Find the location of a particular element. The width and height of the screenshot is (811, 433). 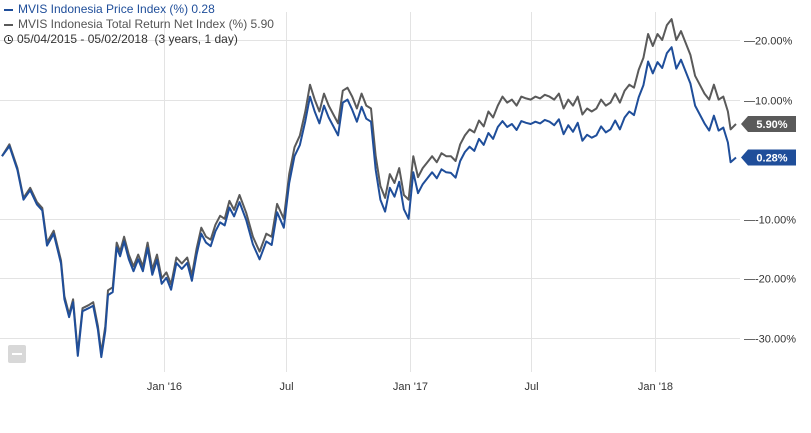

legend-swatch-price is located at coordinates (8, 9).